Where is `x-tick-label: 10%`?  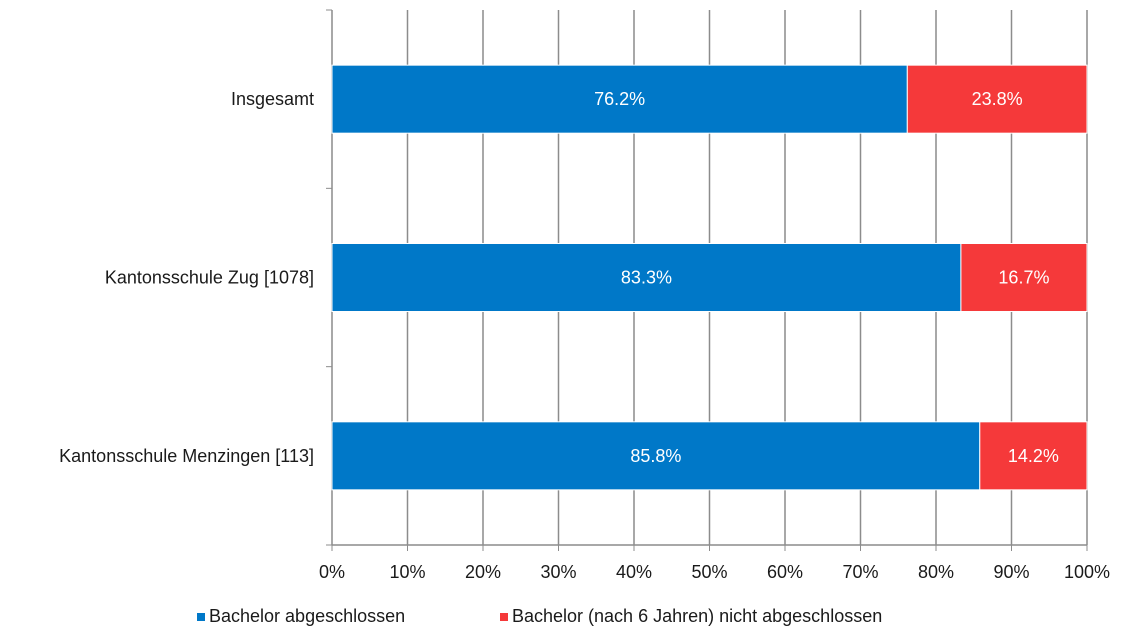 x-tick-label: 10% is located at coordinates (407, 572).